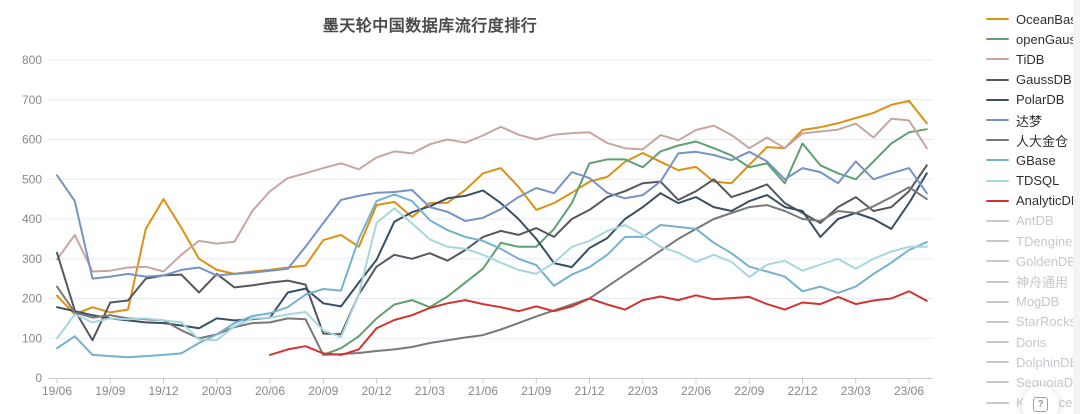 Image resolution: width=1080 pixels, height=414 pixels. I want to click on x-tick-label: 22/09, so click(749, 391).